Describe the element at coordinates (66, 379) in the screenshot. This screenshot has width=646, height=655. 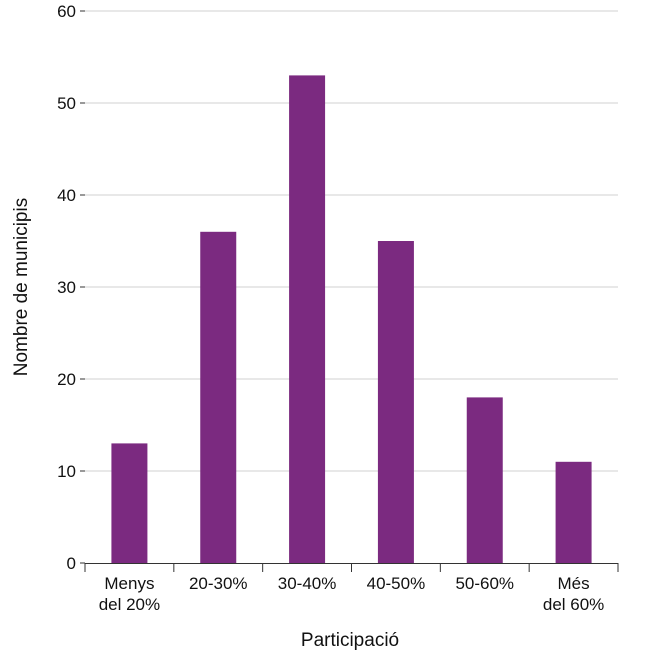
I see `y-tick-label-20: 20` at that location.